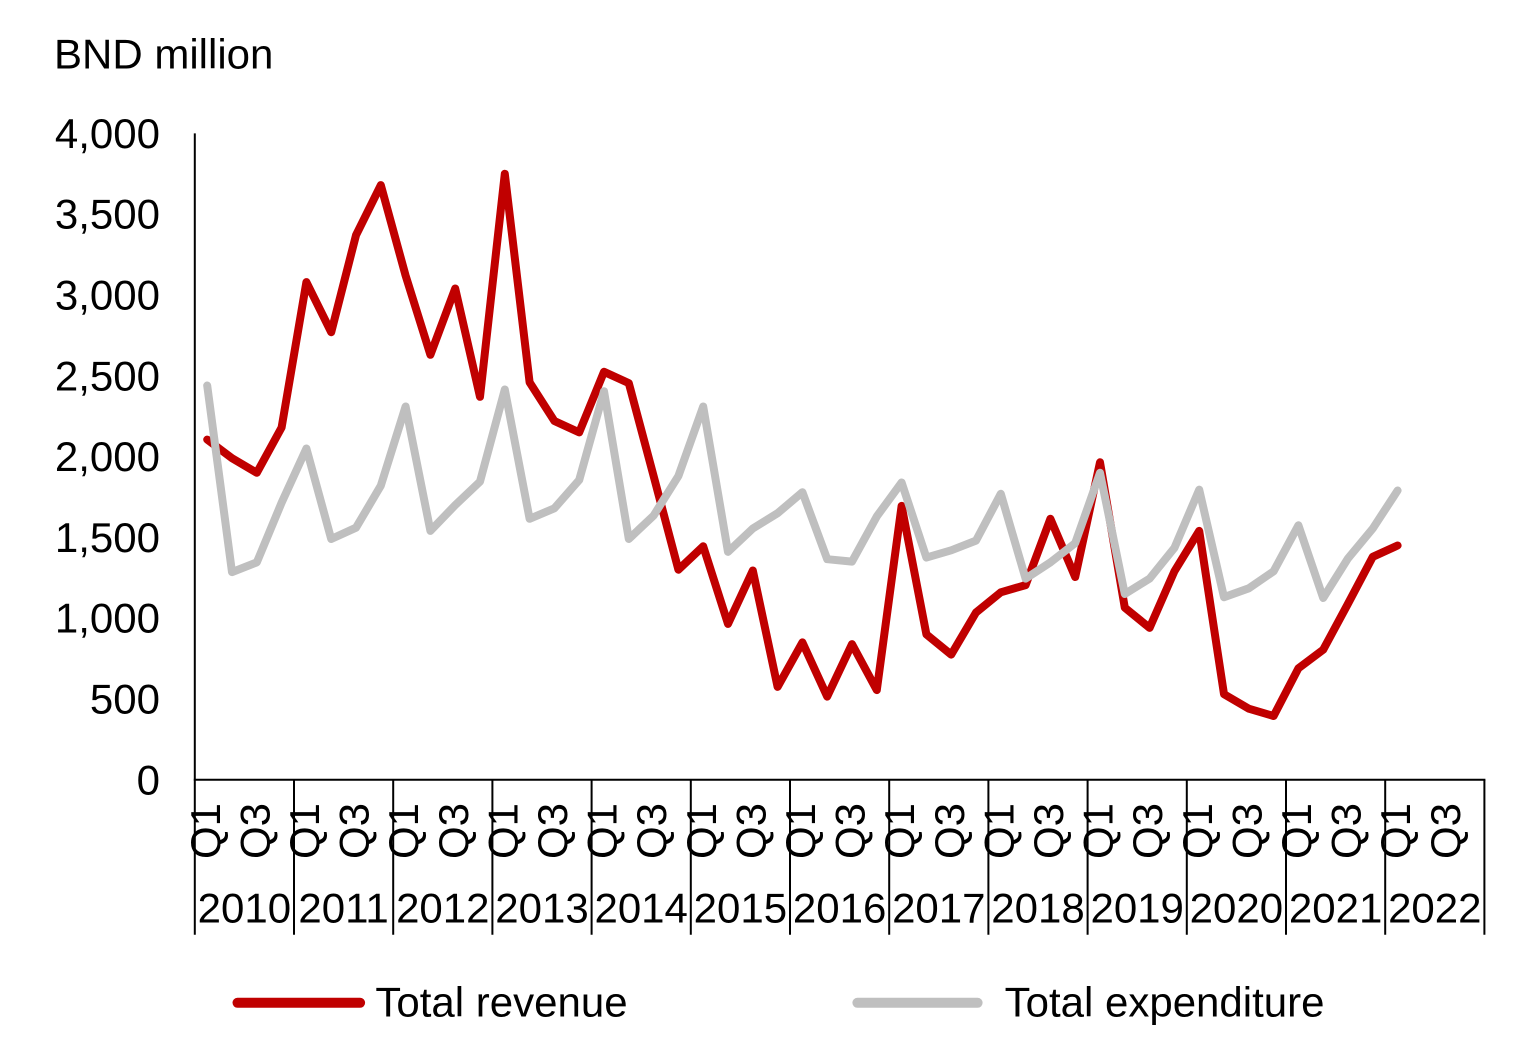 The image size is (1536, 1046). I want to click on svg-text: 1,500, so click(107, 537).